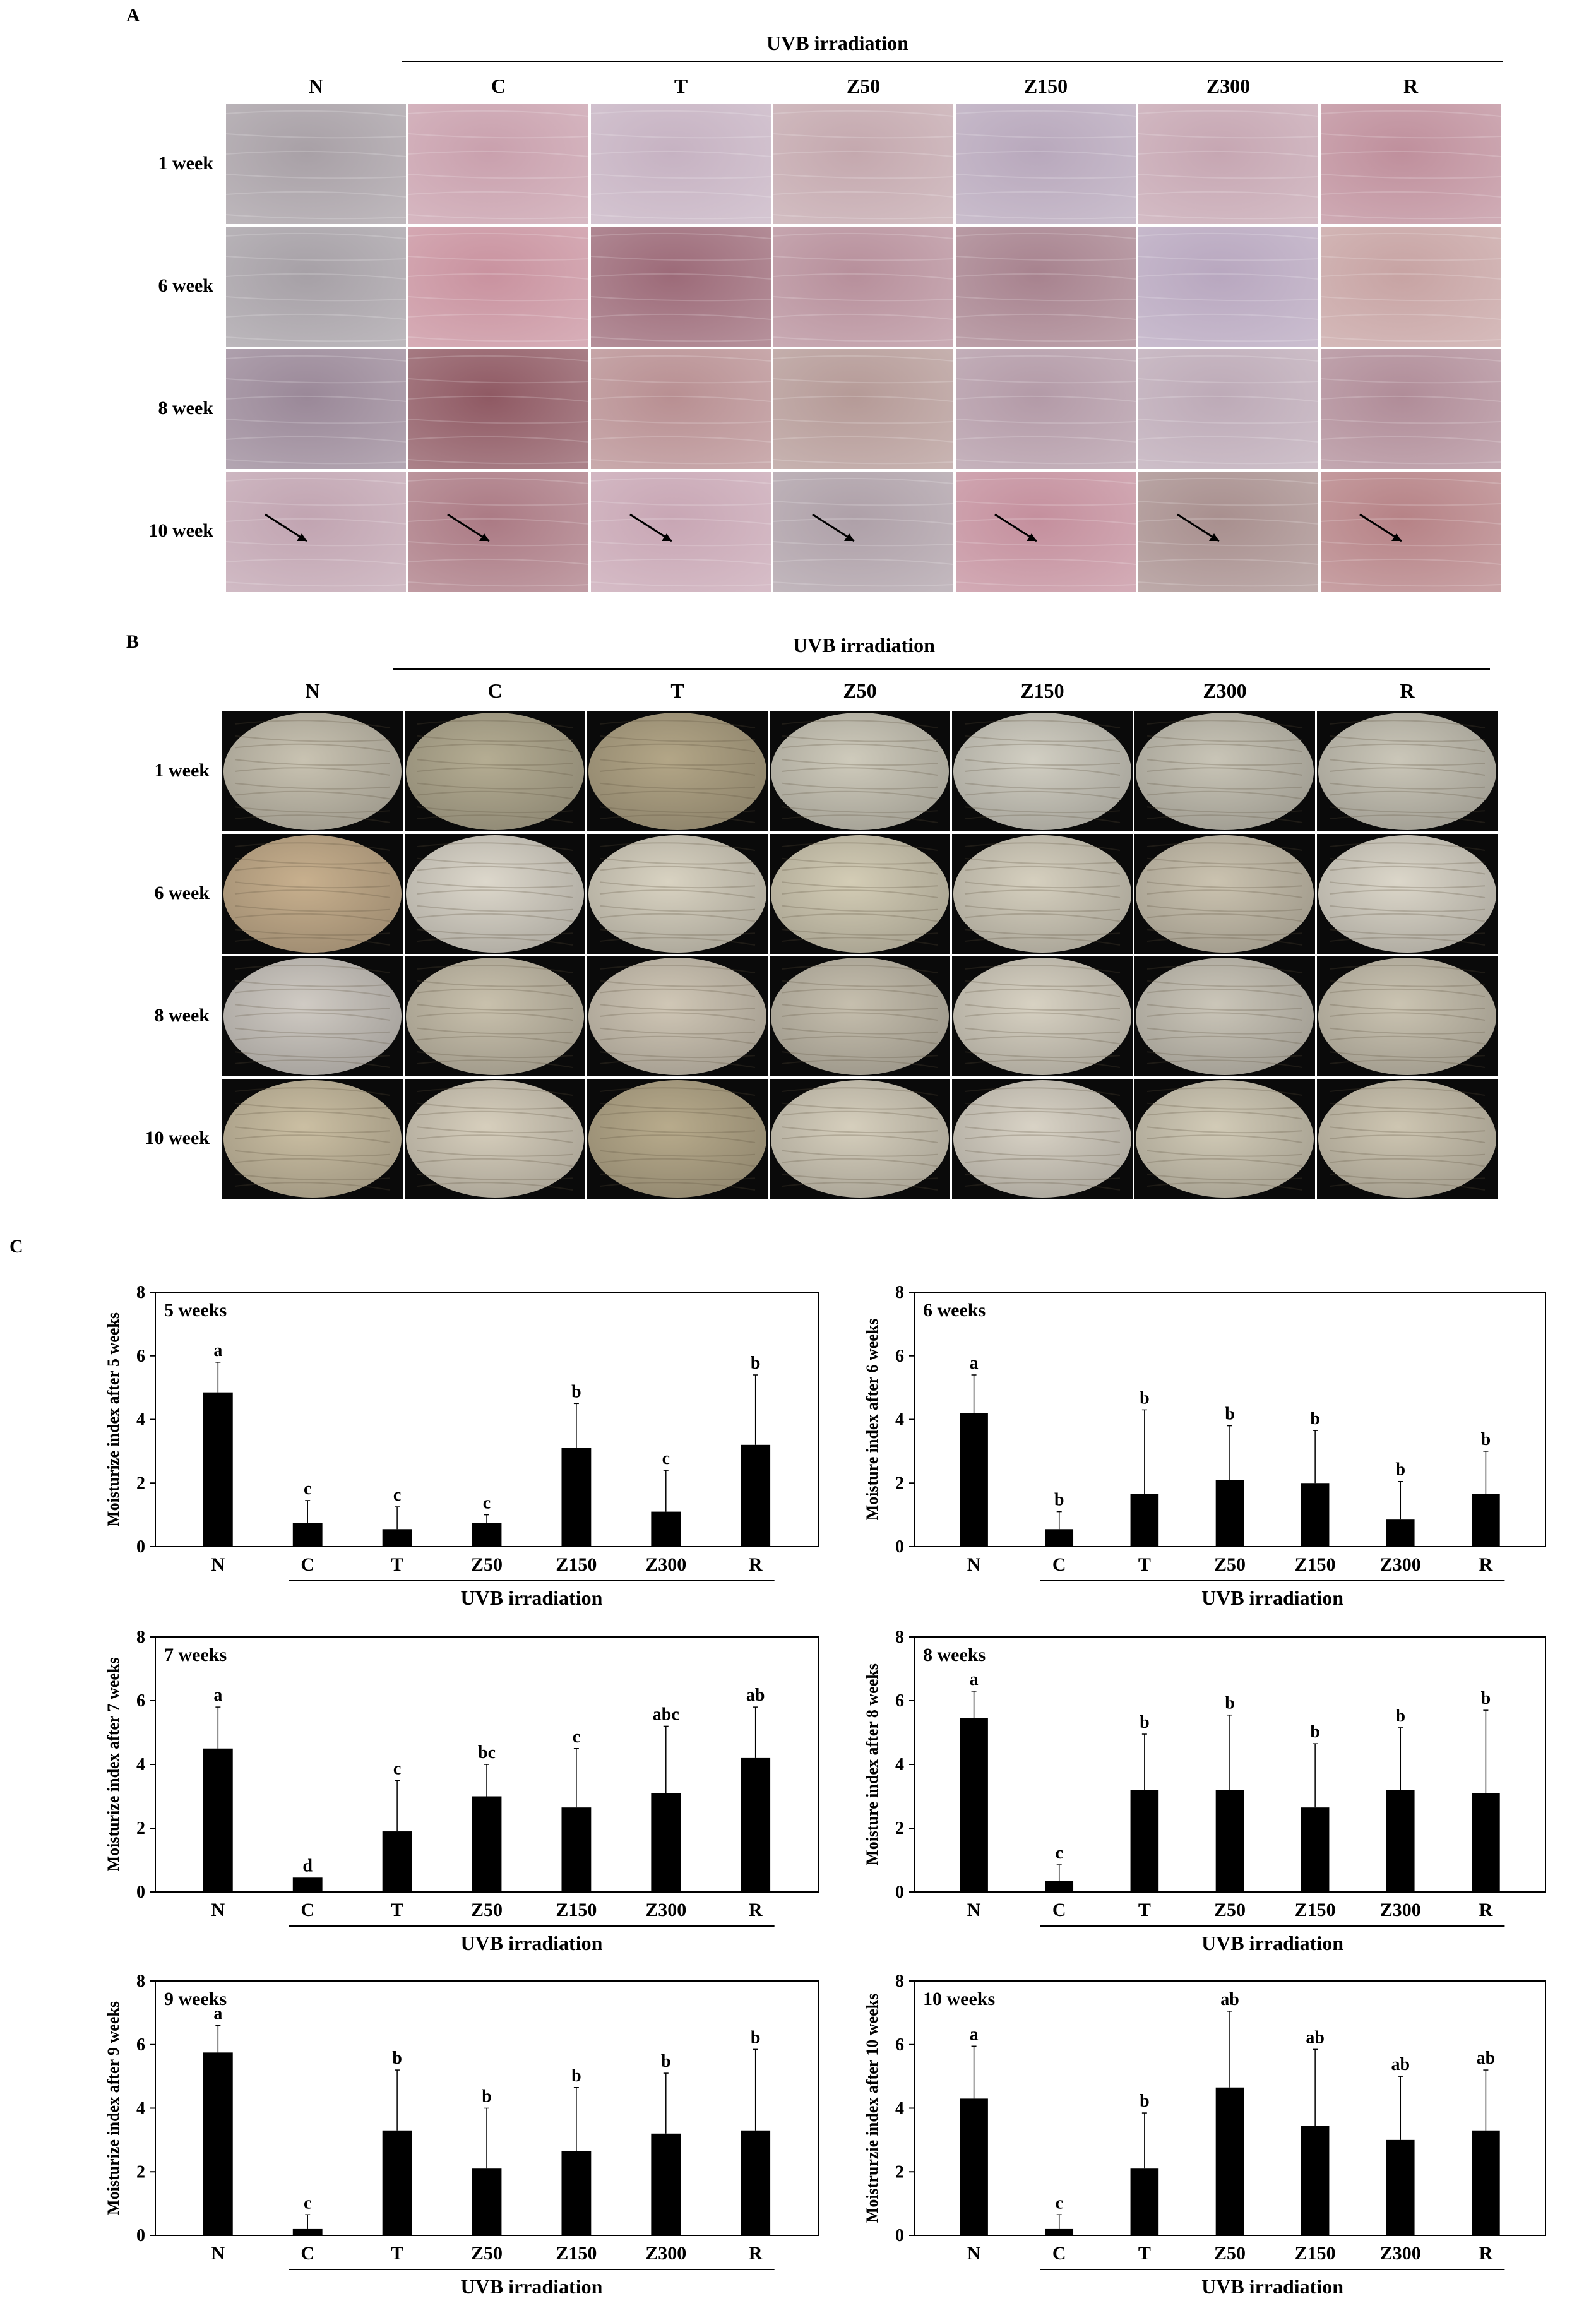 Image resolution: width=1596 pixels, height=2313 pixels. I want to click on panel-b-row-label-8-week: 8 week, so click(182, 1015).